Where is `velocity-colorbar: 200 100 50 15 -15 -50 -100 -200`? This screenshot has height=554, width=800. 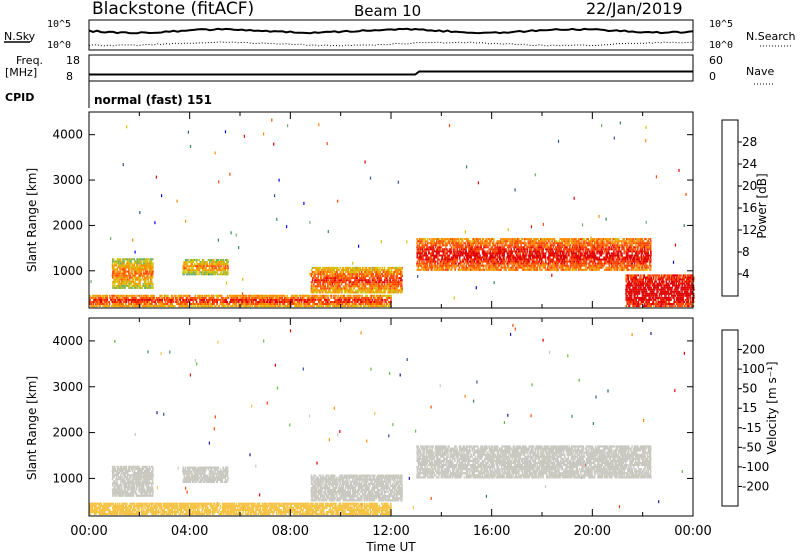
velocity-colorbar: 200 100 50 15 -15 -50 -100 -200 is located at coordinates (745, 418).